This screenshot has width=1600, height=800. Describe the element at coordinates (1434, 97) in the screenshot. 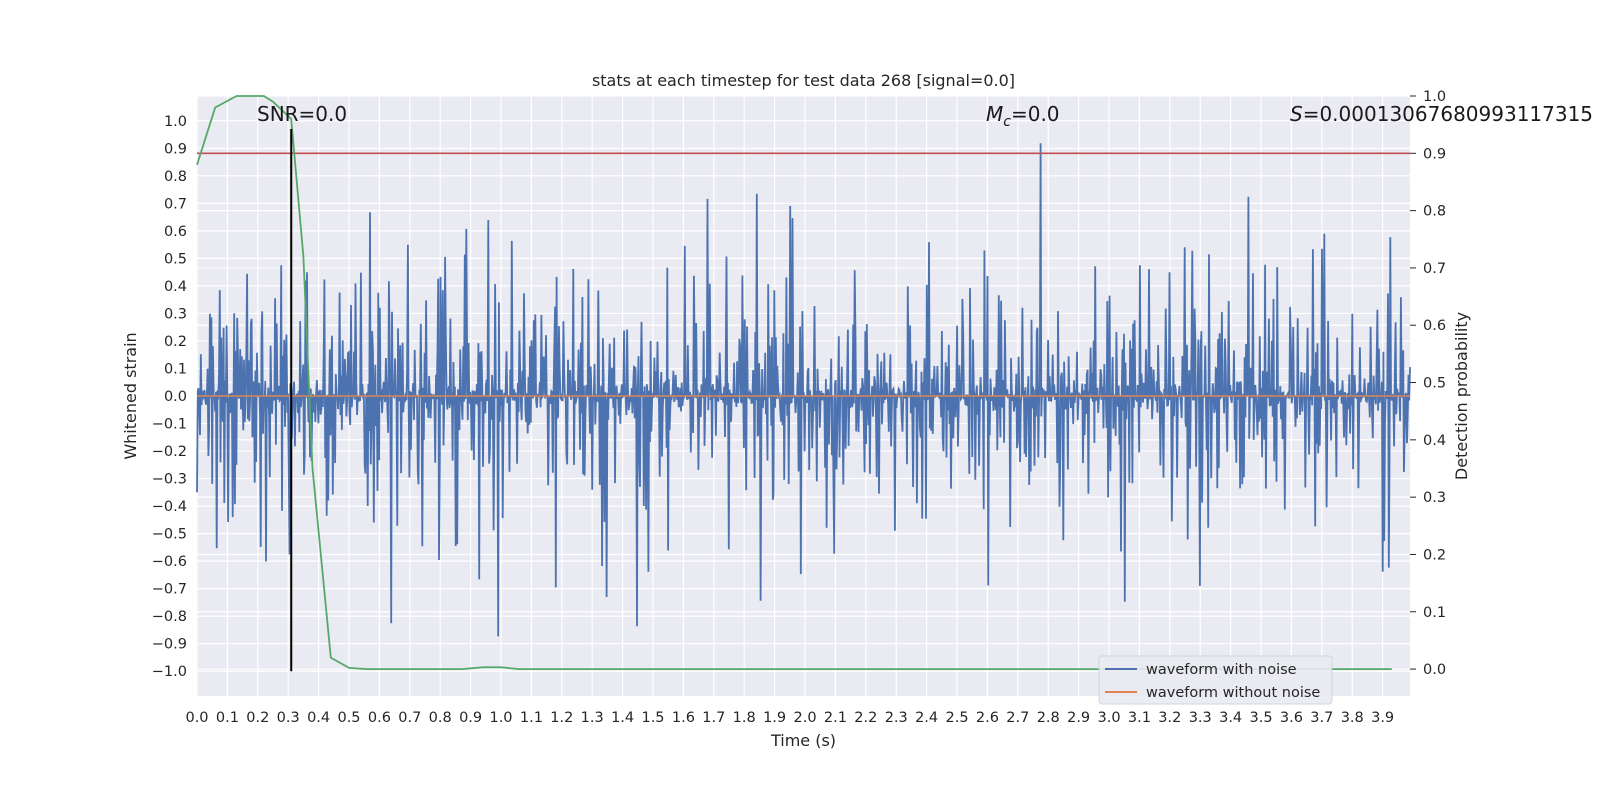

I see `y2-tick-label: 1.0` at that location.